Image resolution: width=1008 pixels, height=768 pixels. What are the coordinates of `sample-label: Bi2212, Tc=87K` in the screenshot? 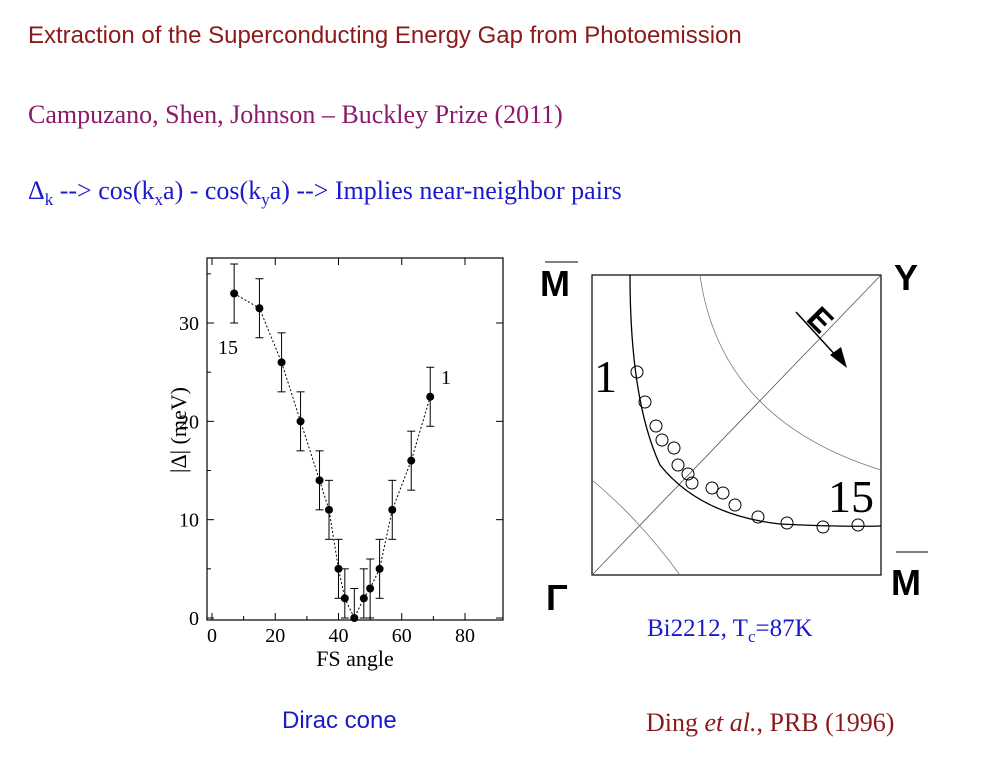 It's located at (730, 631).